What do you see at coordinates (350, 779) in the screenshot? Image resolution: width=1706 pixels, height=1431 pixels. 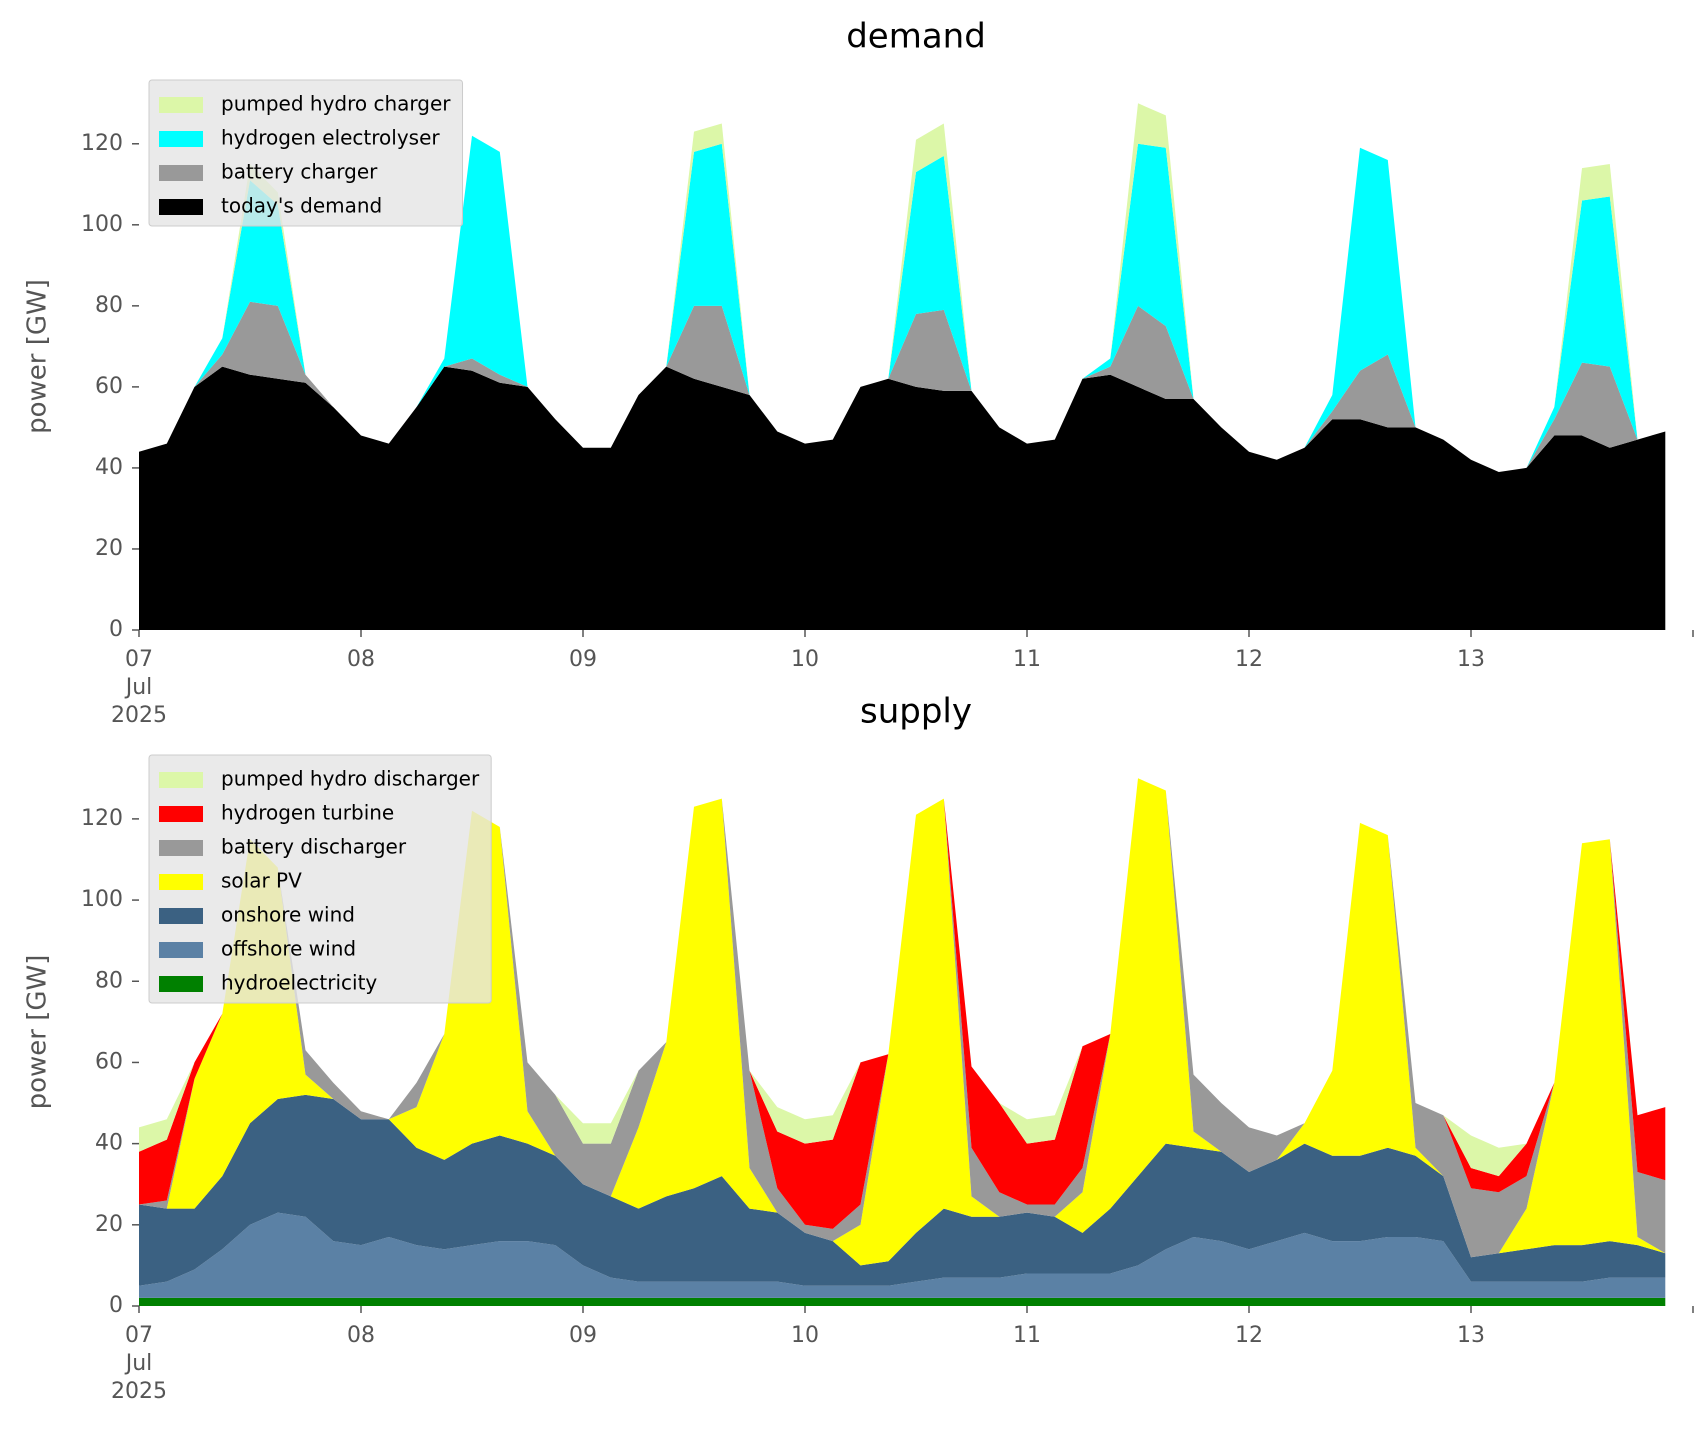 I see `legend-label: pumped hydro discharger` at bounding box center [350, 779].